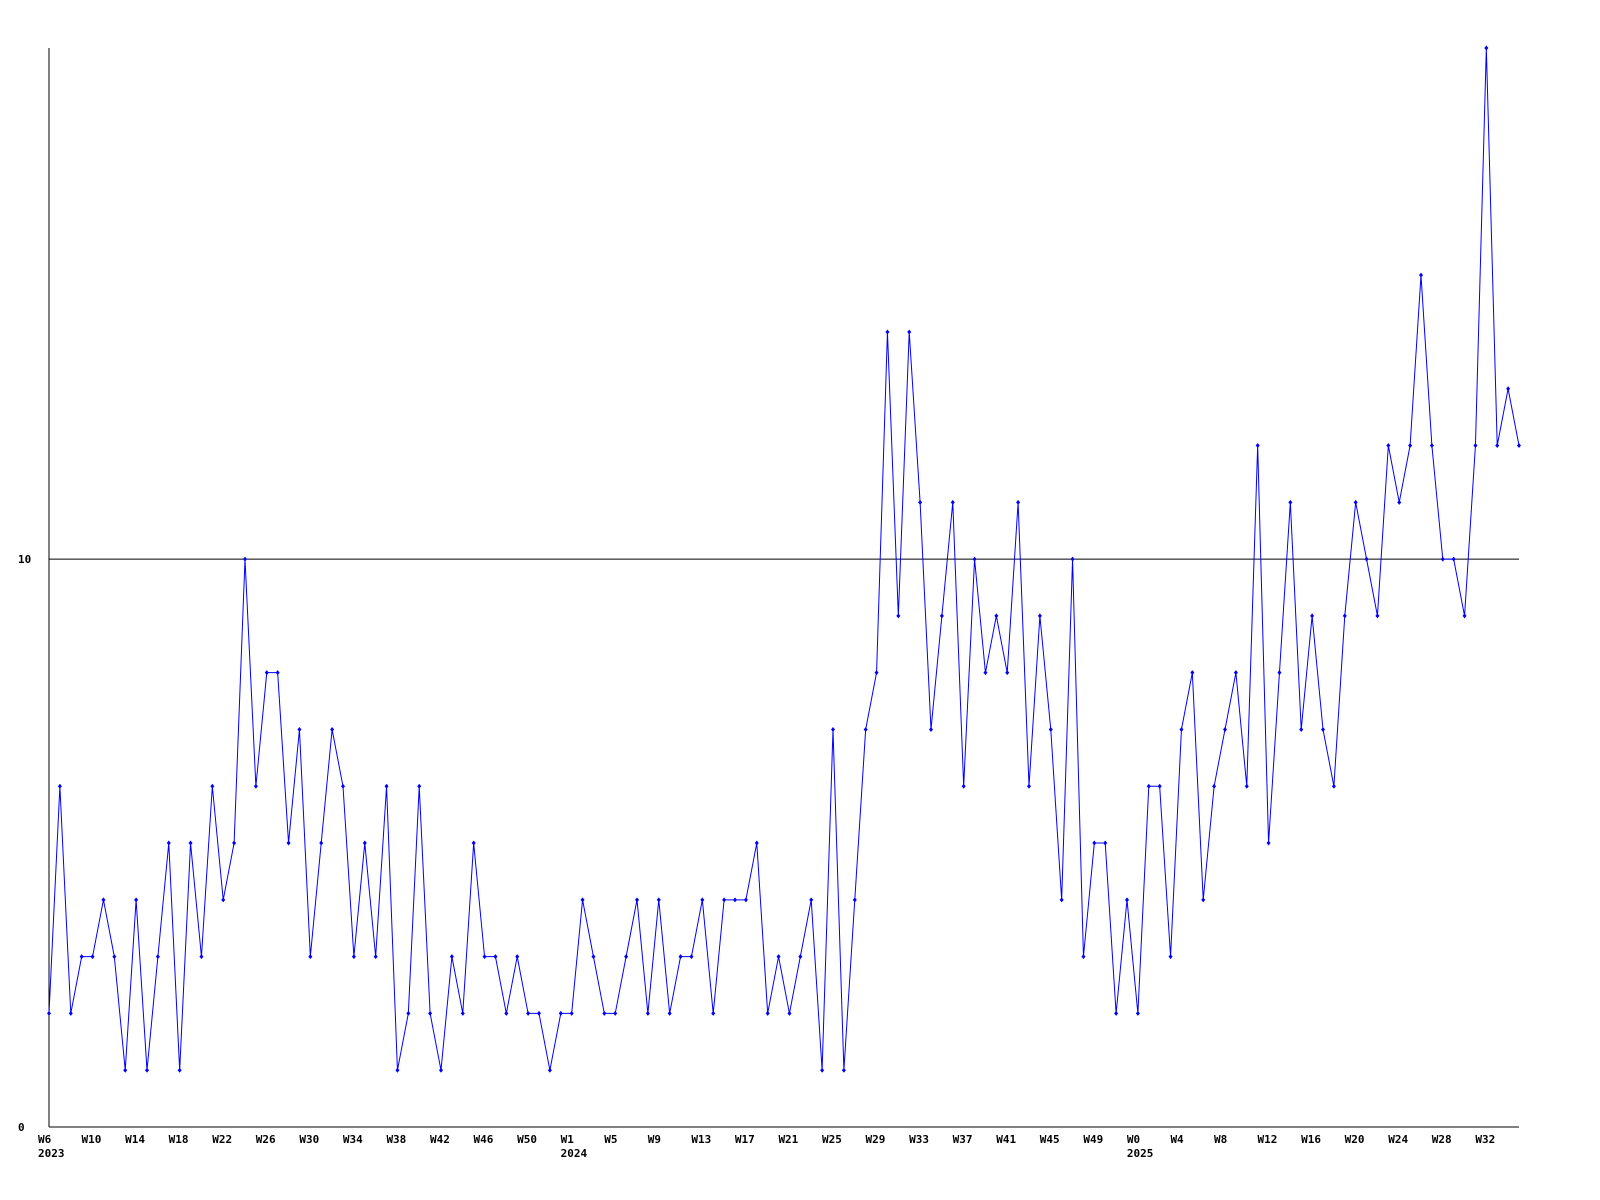 This screenshot has width=1600, height=1200. Describe the element at coordinates (568, 1139) in the screenshot. I see `x-tick-label: W1` at that location.